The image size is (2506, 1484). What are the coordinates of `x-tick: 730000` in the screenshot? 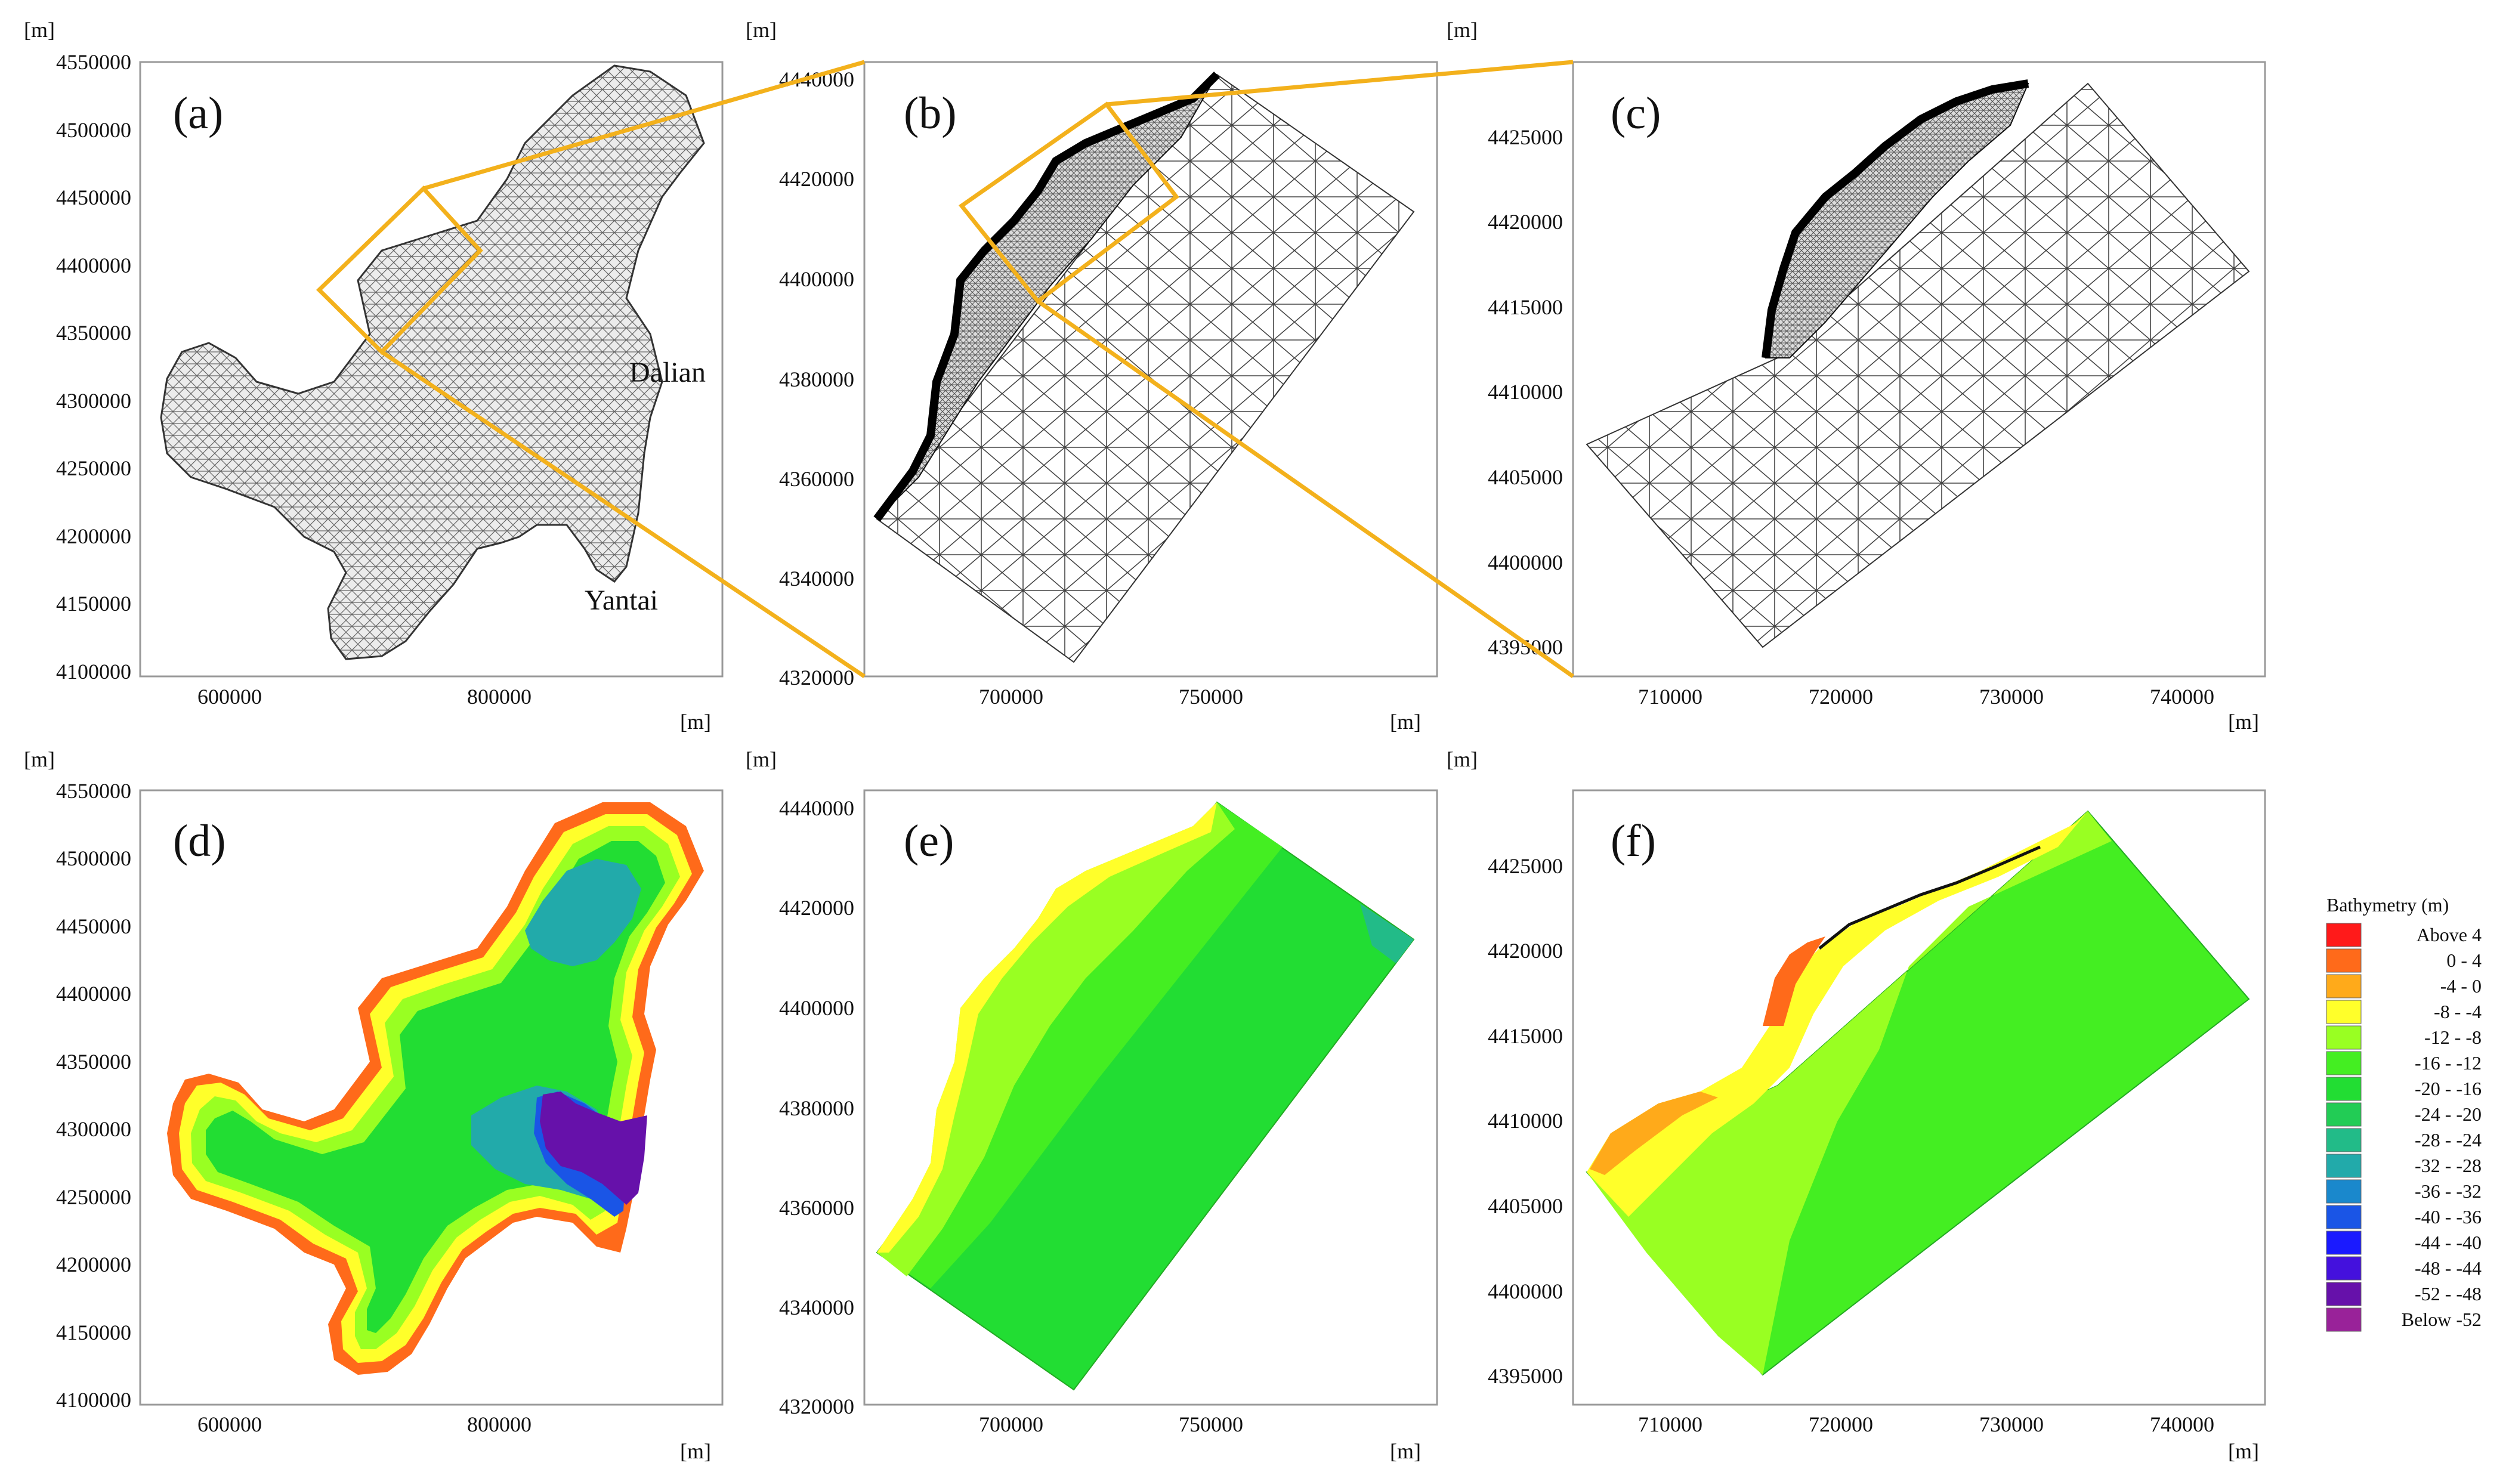 It's located at (2012, 697).